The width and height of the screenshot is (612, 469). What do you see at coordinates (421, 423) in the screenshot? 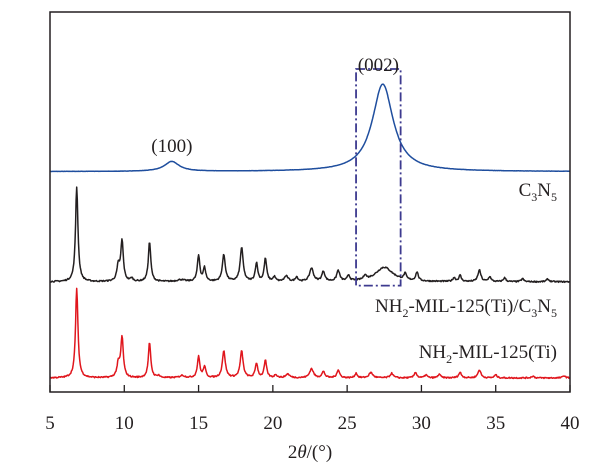
I see `x-tick-label: 30` at bounding box center [421, 423].